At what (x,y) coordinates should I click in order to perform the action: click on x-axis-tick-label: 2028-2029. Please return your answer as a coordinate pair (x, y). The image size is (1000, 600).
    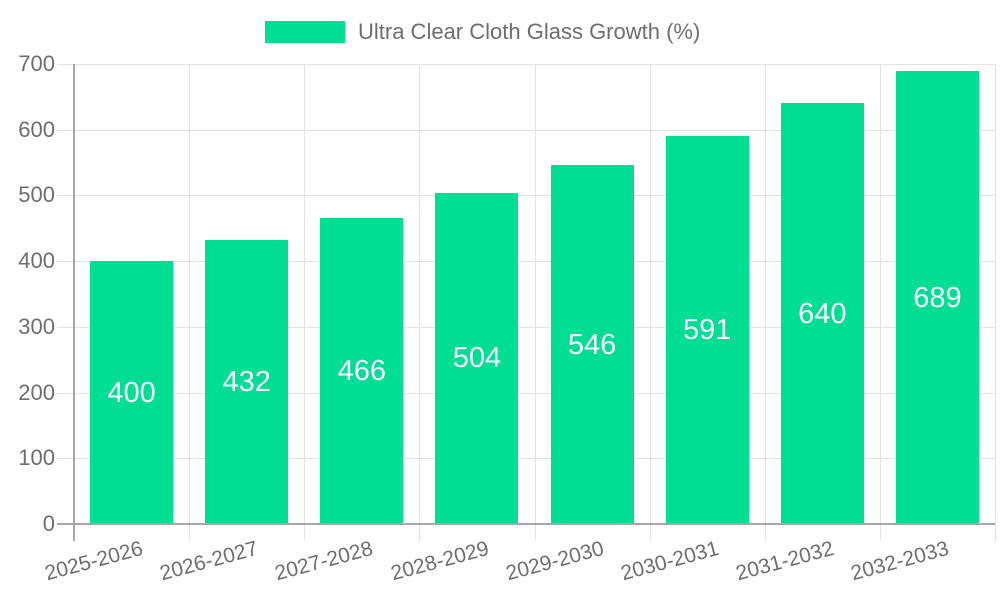
    Looking at the image, I should click on (439, 561).